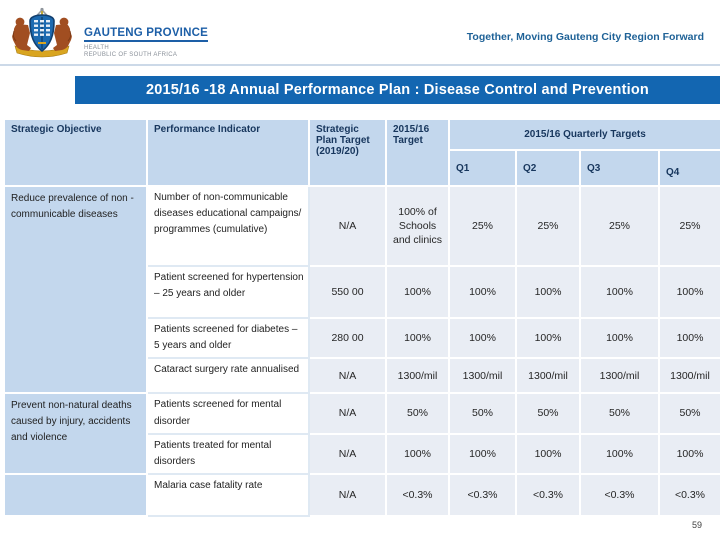 This screenshot has width=720, height=540. What do you see at coordinates (417, 376) in the screenshot?
I see `annual-target-cell: 1300/mil` at bounding box center [417, 376].